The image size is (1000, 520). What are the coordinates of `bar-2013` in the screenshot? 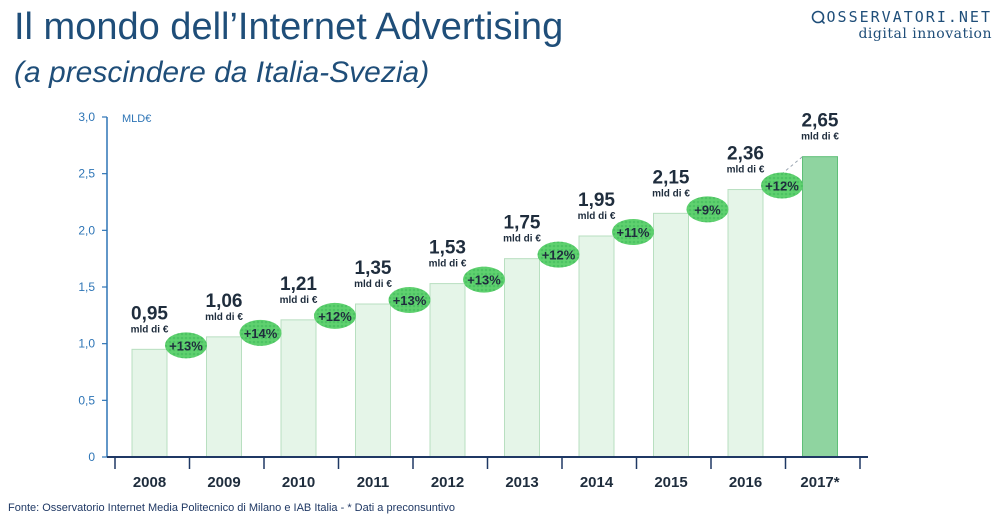 It's located at (522, 358).